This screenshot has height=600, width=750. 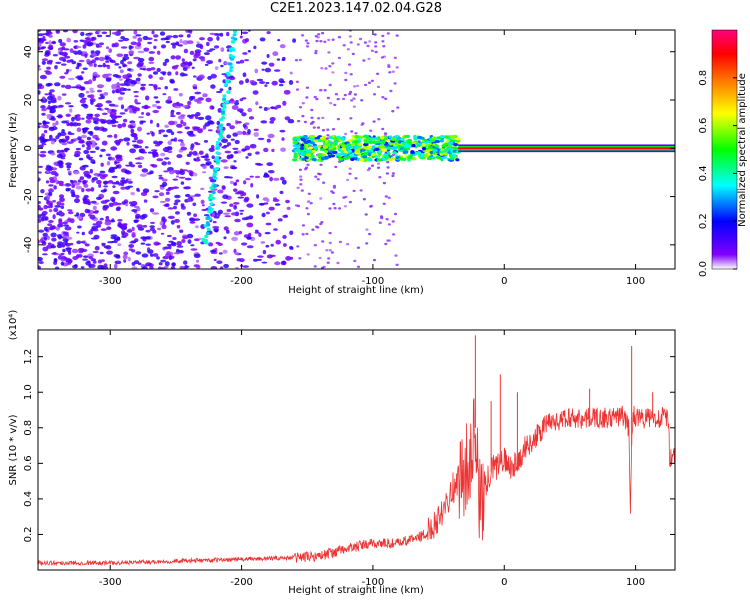 What do you see at coordinates (703, 221) in the screenshot?
I see `colorbar-tick-label: 0.2` at bounding box center [703, 221].